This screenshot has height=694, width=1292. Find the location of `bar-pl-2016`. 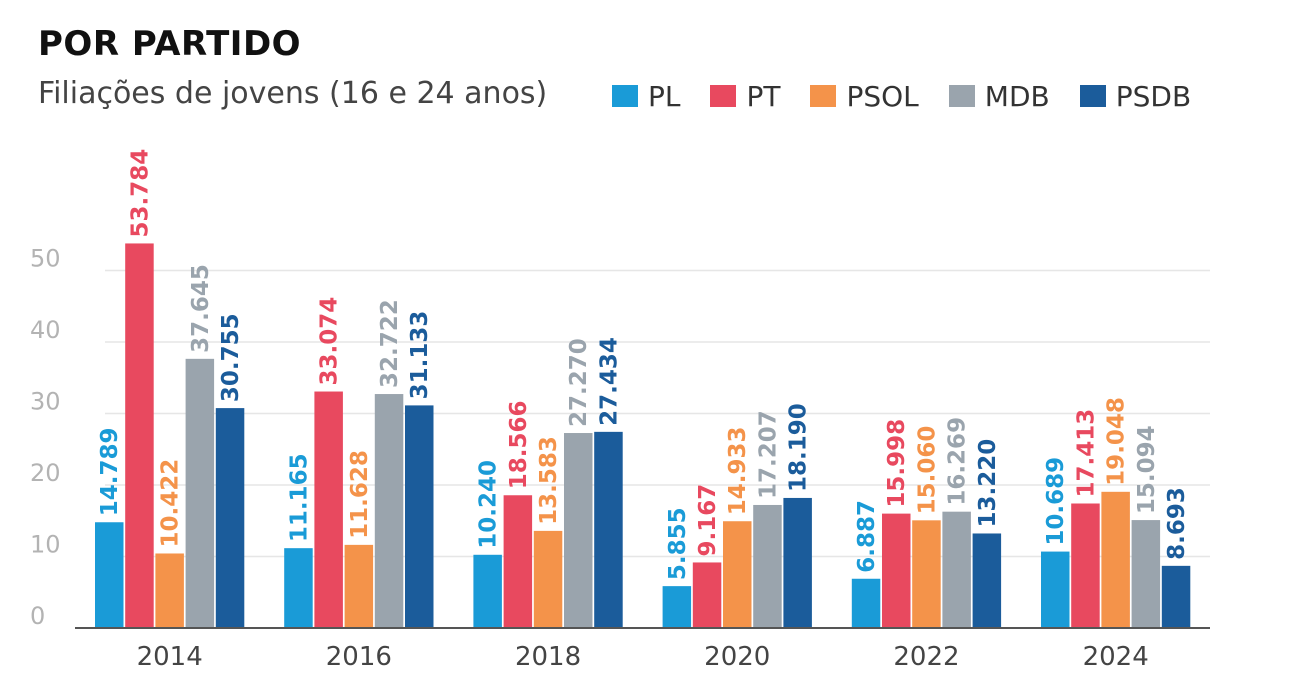

bar-pl-2016 is located at coordinates (298, 588).